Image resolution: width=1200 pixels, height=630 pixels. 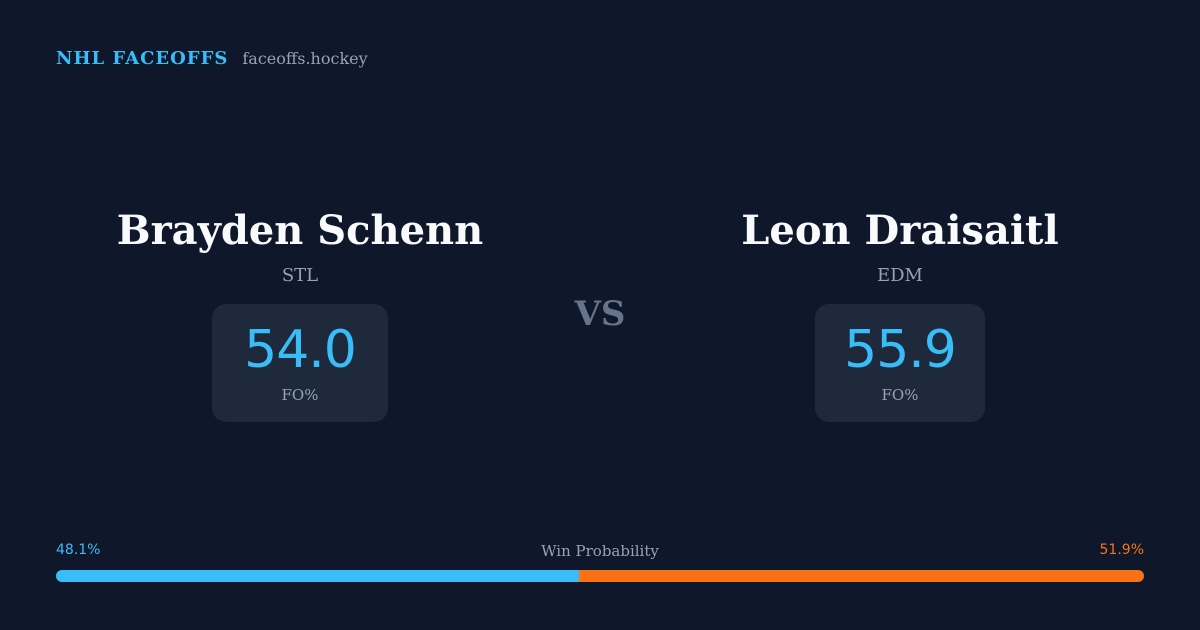 I want to click on win-probability-fill-right, so click(x=861, y=576).